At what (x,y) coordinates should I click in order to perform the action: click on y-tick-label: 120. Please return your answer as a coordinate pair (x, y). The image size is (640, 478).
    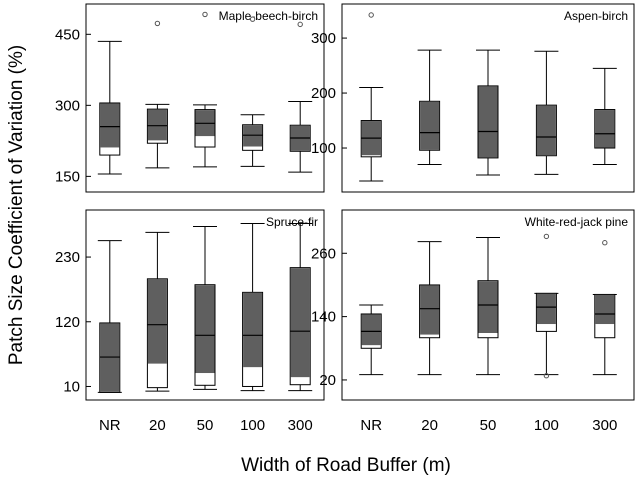
    Looking at the image, I should click on (67, 322).